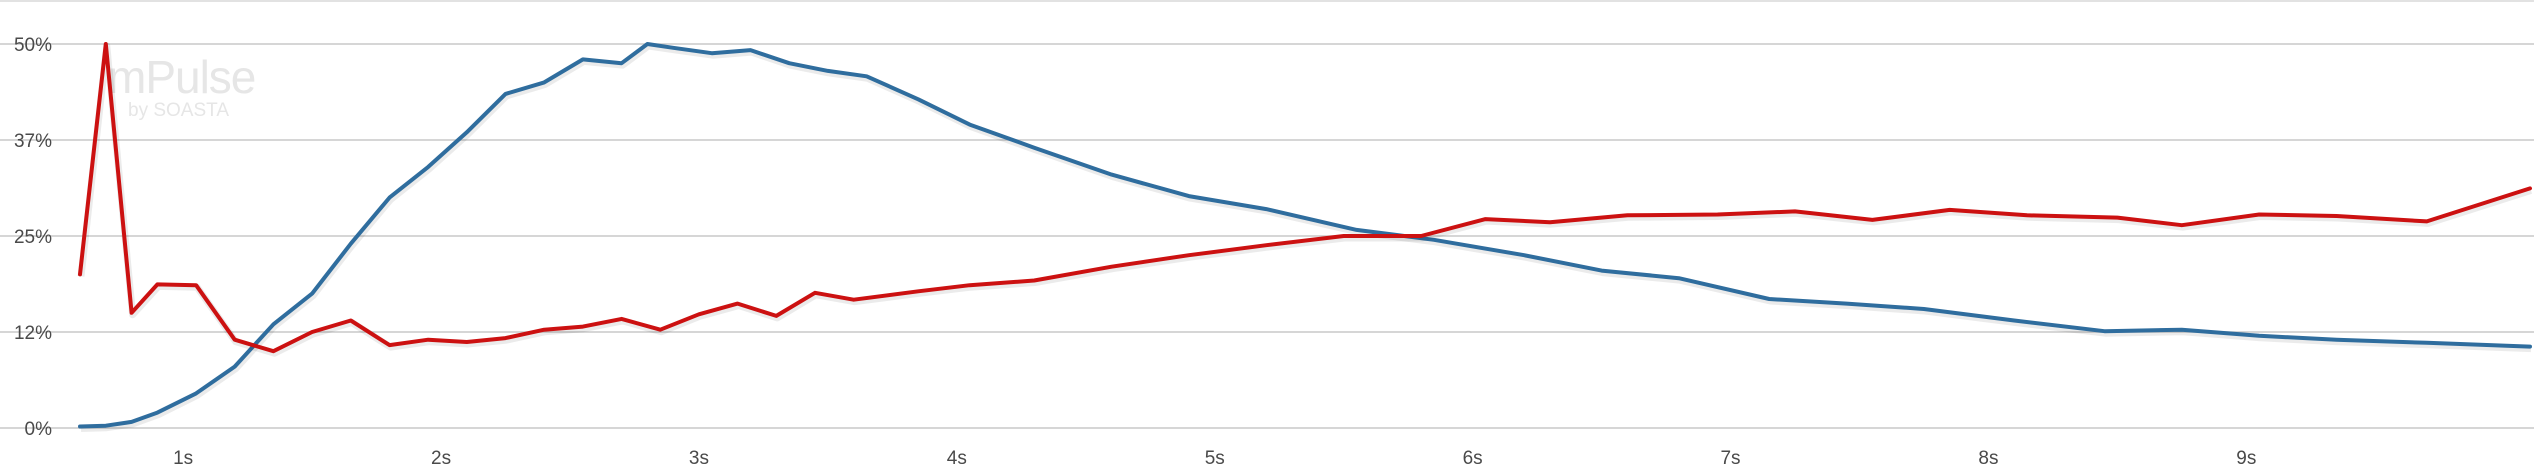  Describe the element at coordinates (33, 141) in the screenshot. I see `y-tick-label: 37%` at that location.